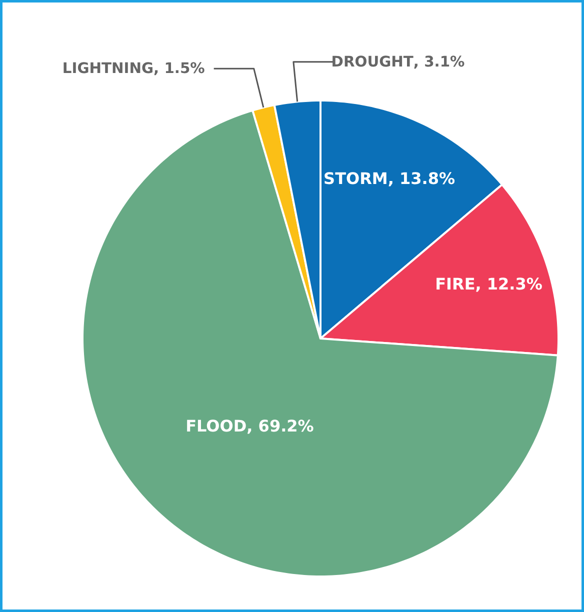 This screenshot has height=612, width=584. Describe the element at coordinates (421, 178) in the screenshot. I see `data-label: , 13.8%` at that location.